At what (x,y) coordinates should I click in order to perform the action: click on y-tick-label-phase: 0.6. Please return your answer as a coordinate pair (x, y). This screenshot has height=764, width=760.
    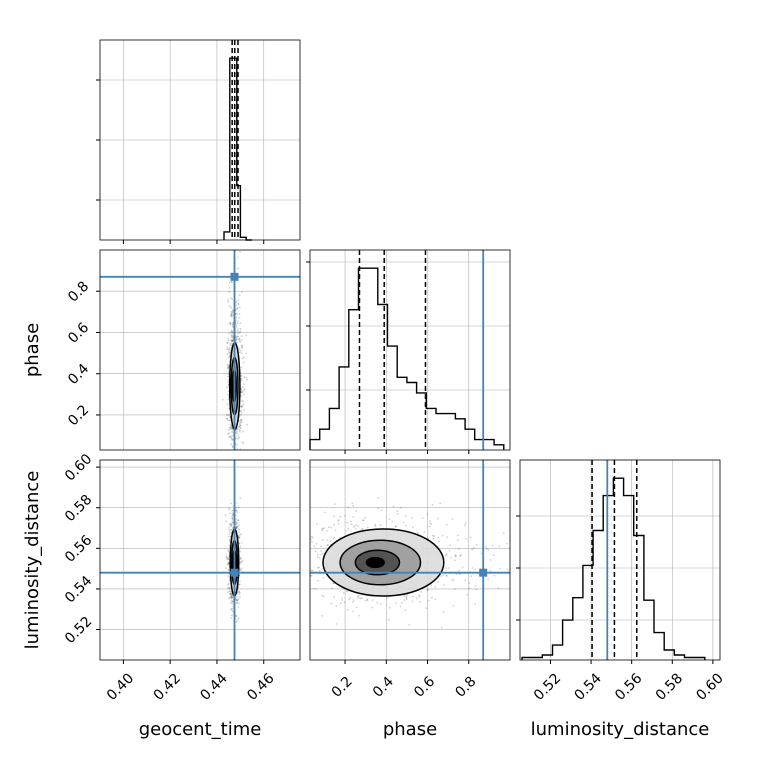
    Looking at the image, I should click on (78, 333).